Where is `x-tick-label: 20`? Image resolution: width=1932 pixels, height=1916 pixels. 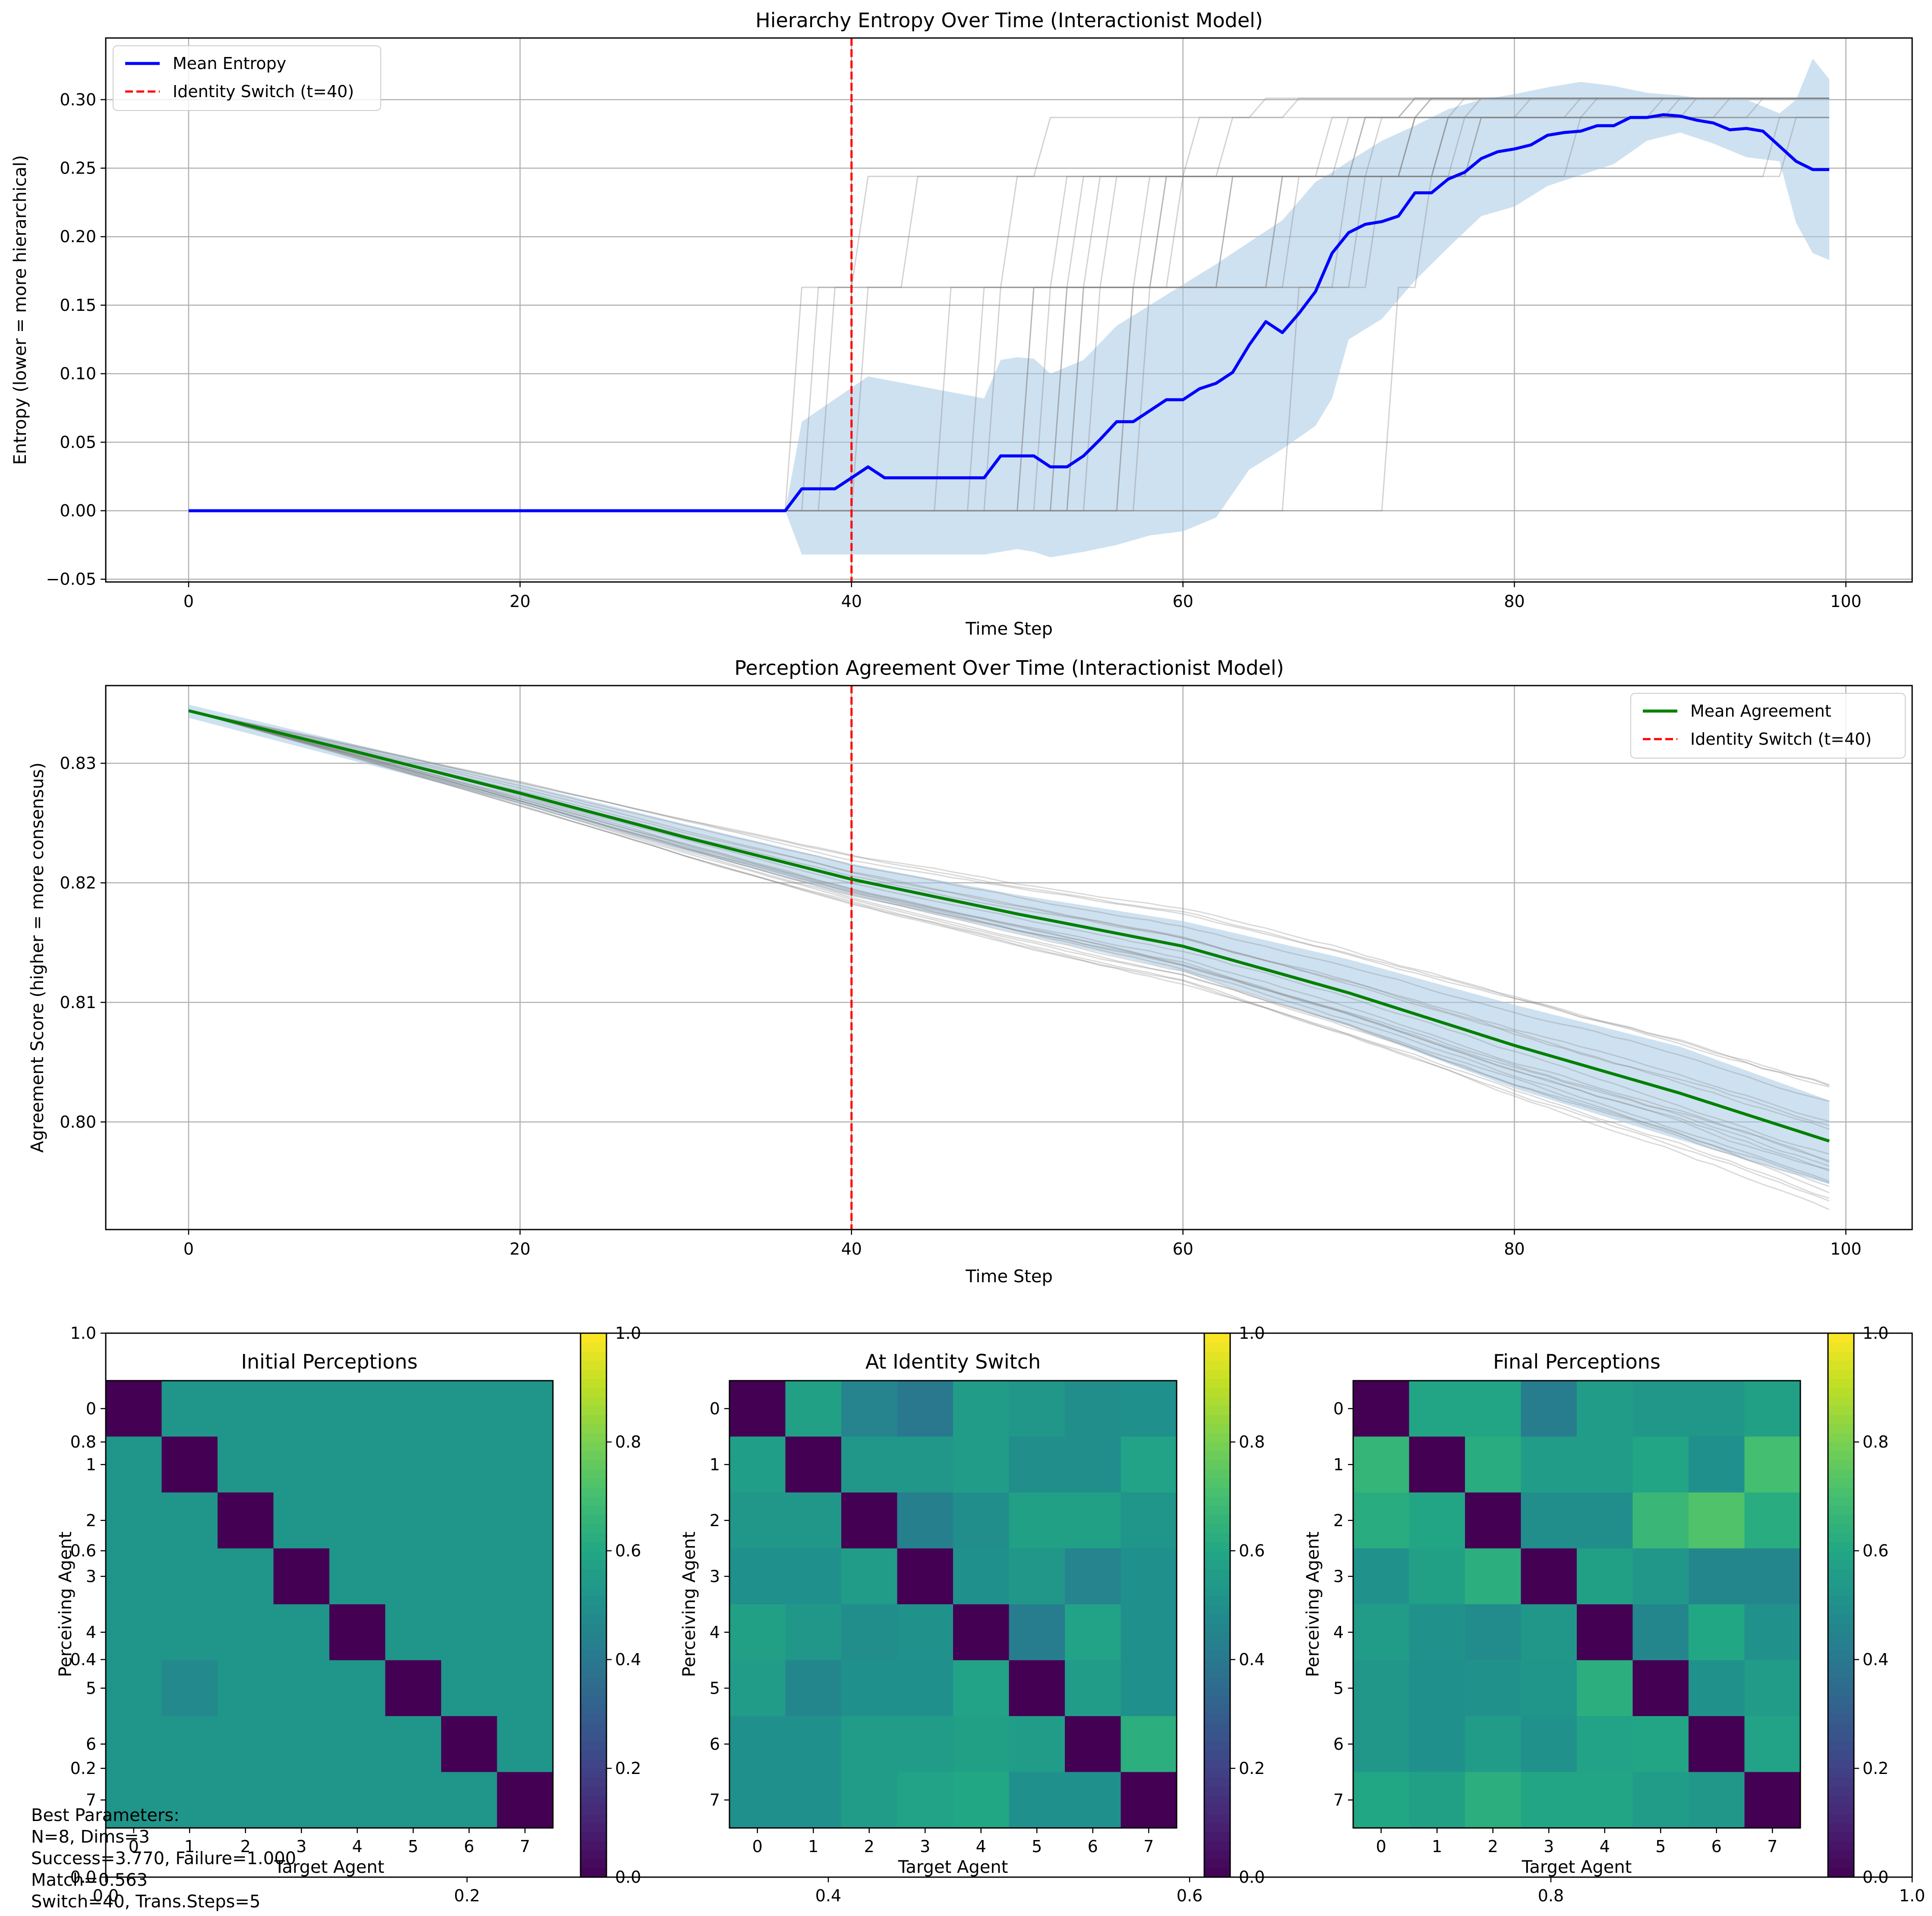 x-tick-label: 20 is located at coordinates (520, 601).